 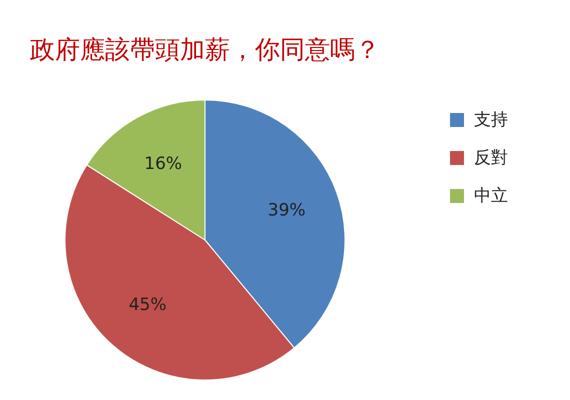 What do you see at coordinates (287, 210) in the screenshot?
I see `data-label: 39%` at bounding box center [287, 210].